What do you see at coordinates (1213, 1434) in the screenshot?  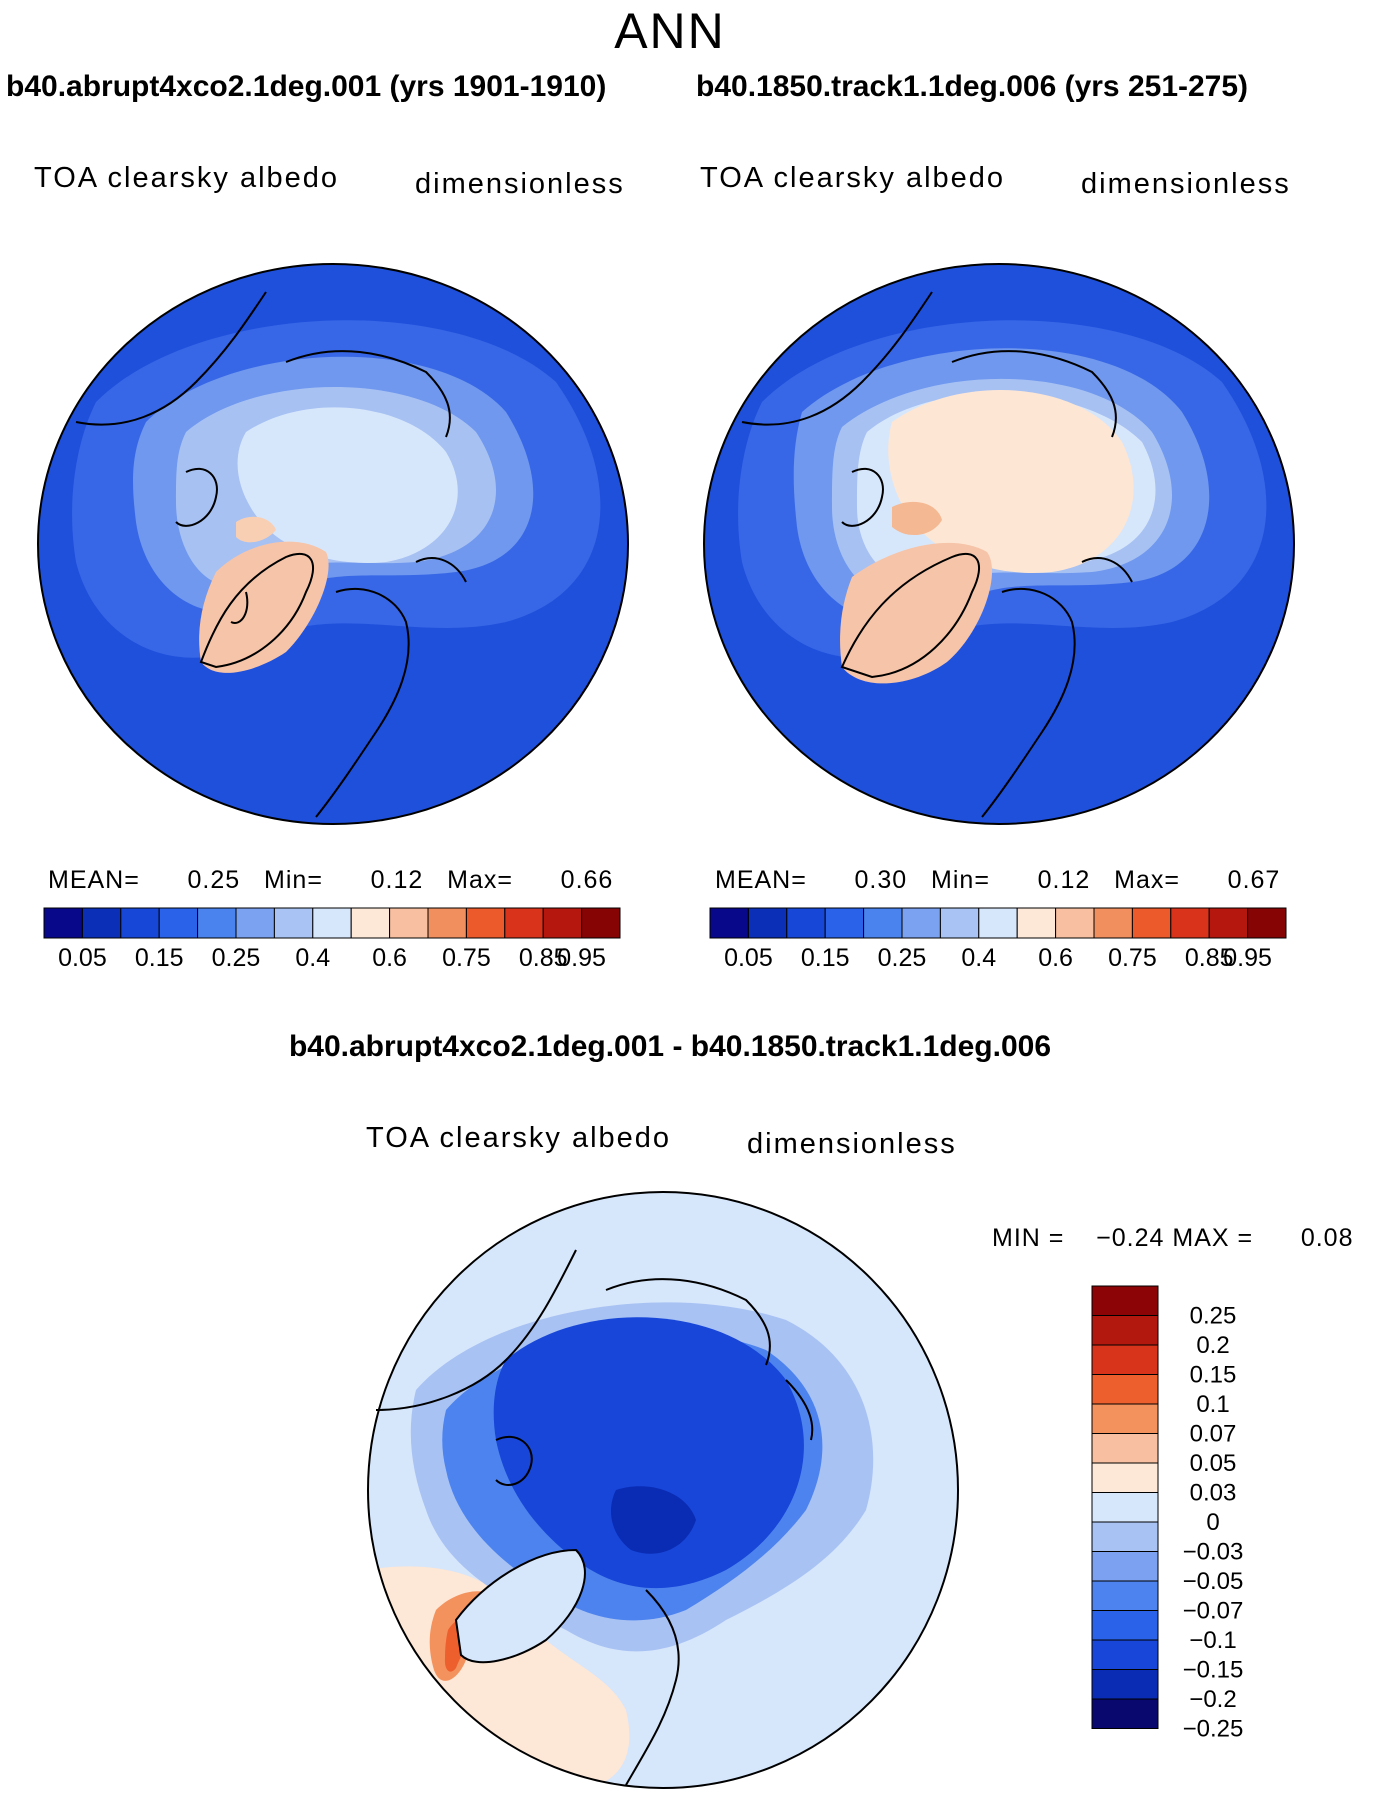 I see `colorbar-tick-label: 0.07` at bounding box center [1213, 1434].